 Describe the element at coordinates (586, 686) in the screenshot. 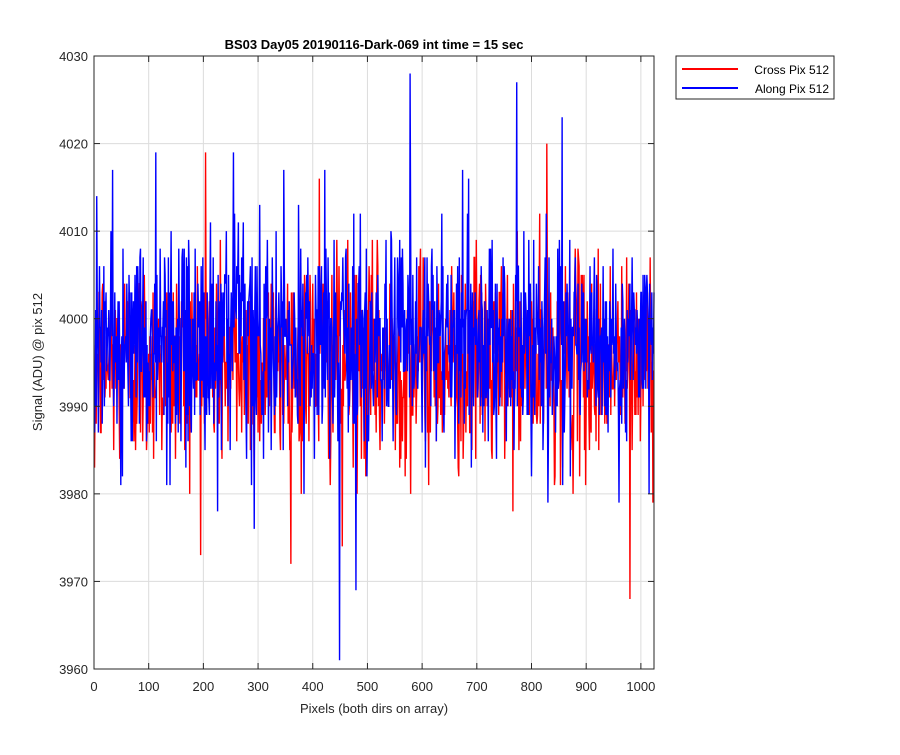

I see `x-tick-label: 900` at that location.